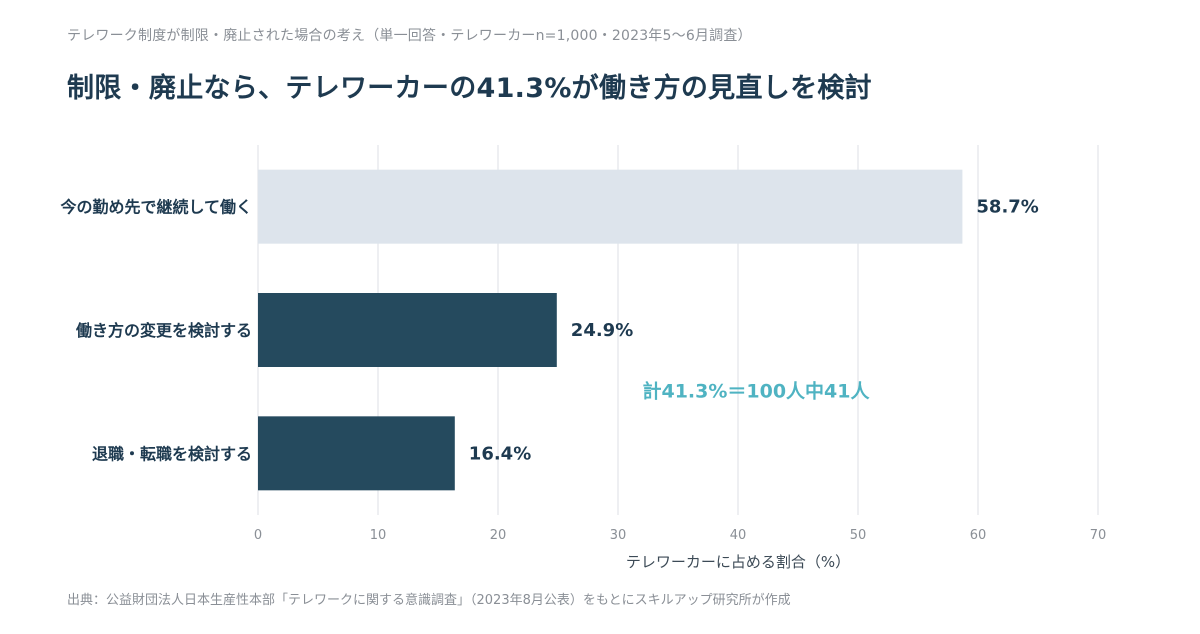 The height and width of the screenshot is (634, 1200). Describe the element at coordinates (163, 330) in the screenshot. I see `category-label: 働き方の変更を検討する` at that location.